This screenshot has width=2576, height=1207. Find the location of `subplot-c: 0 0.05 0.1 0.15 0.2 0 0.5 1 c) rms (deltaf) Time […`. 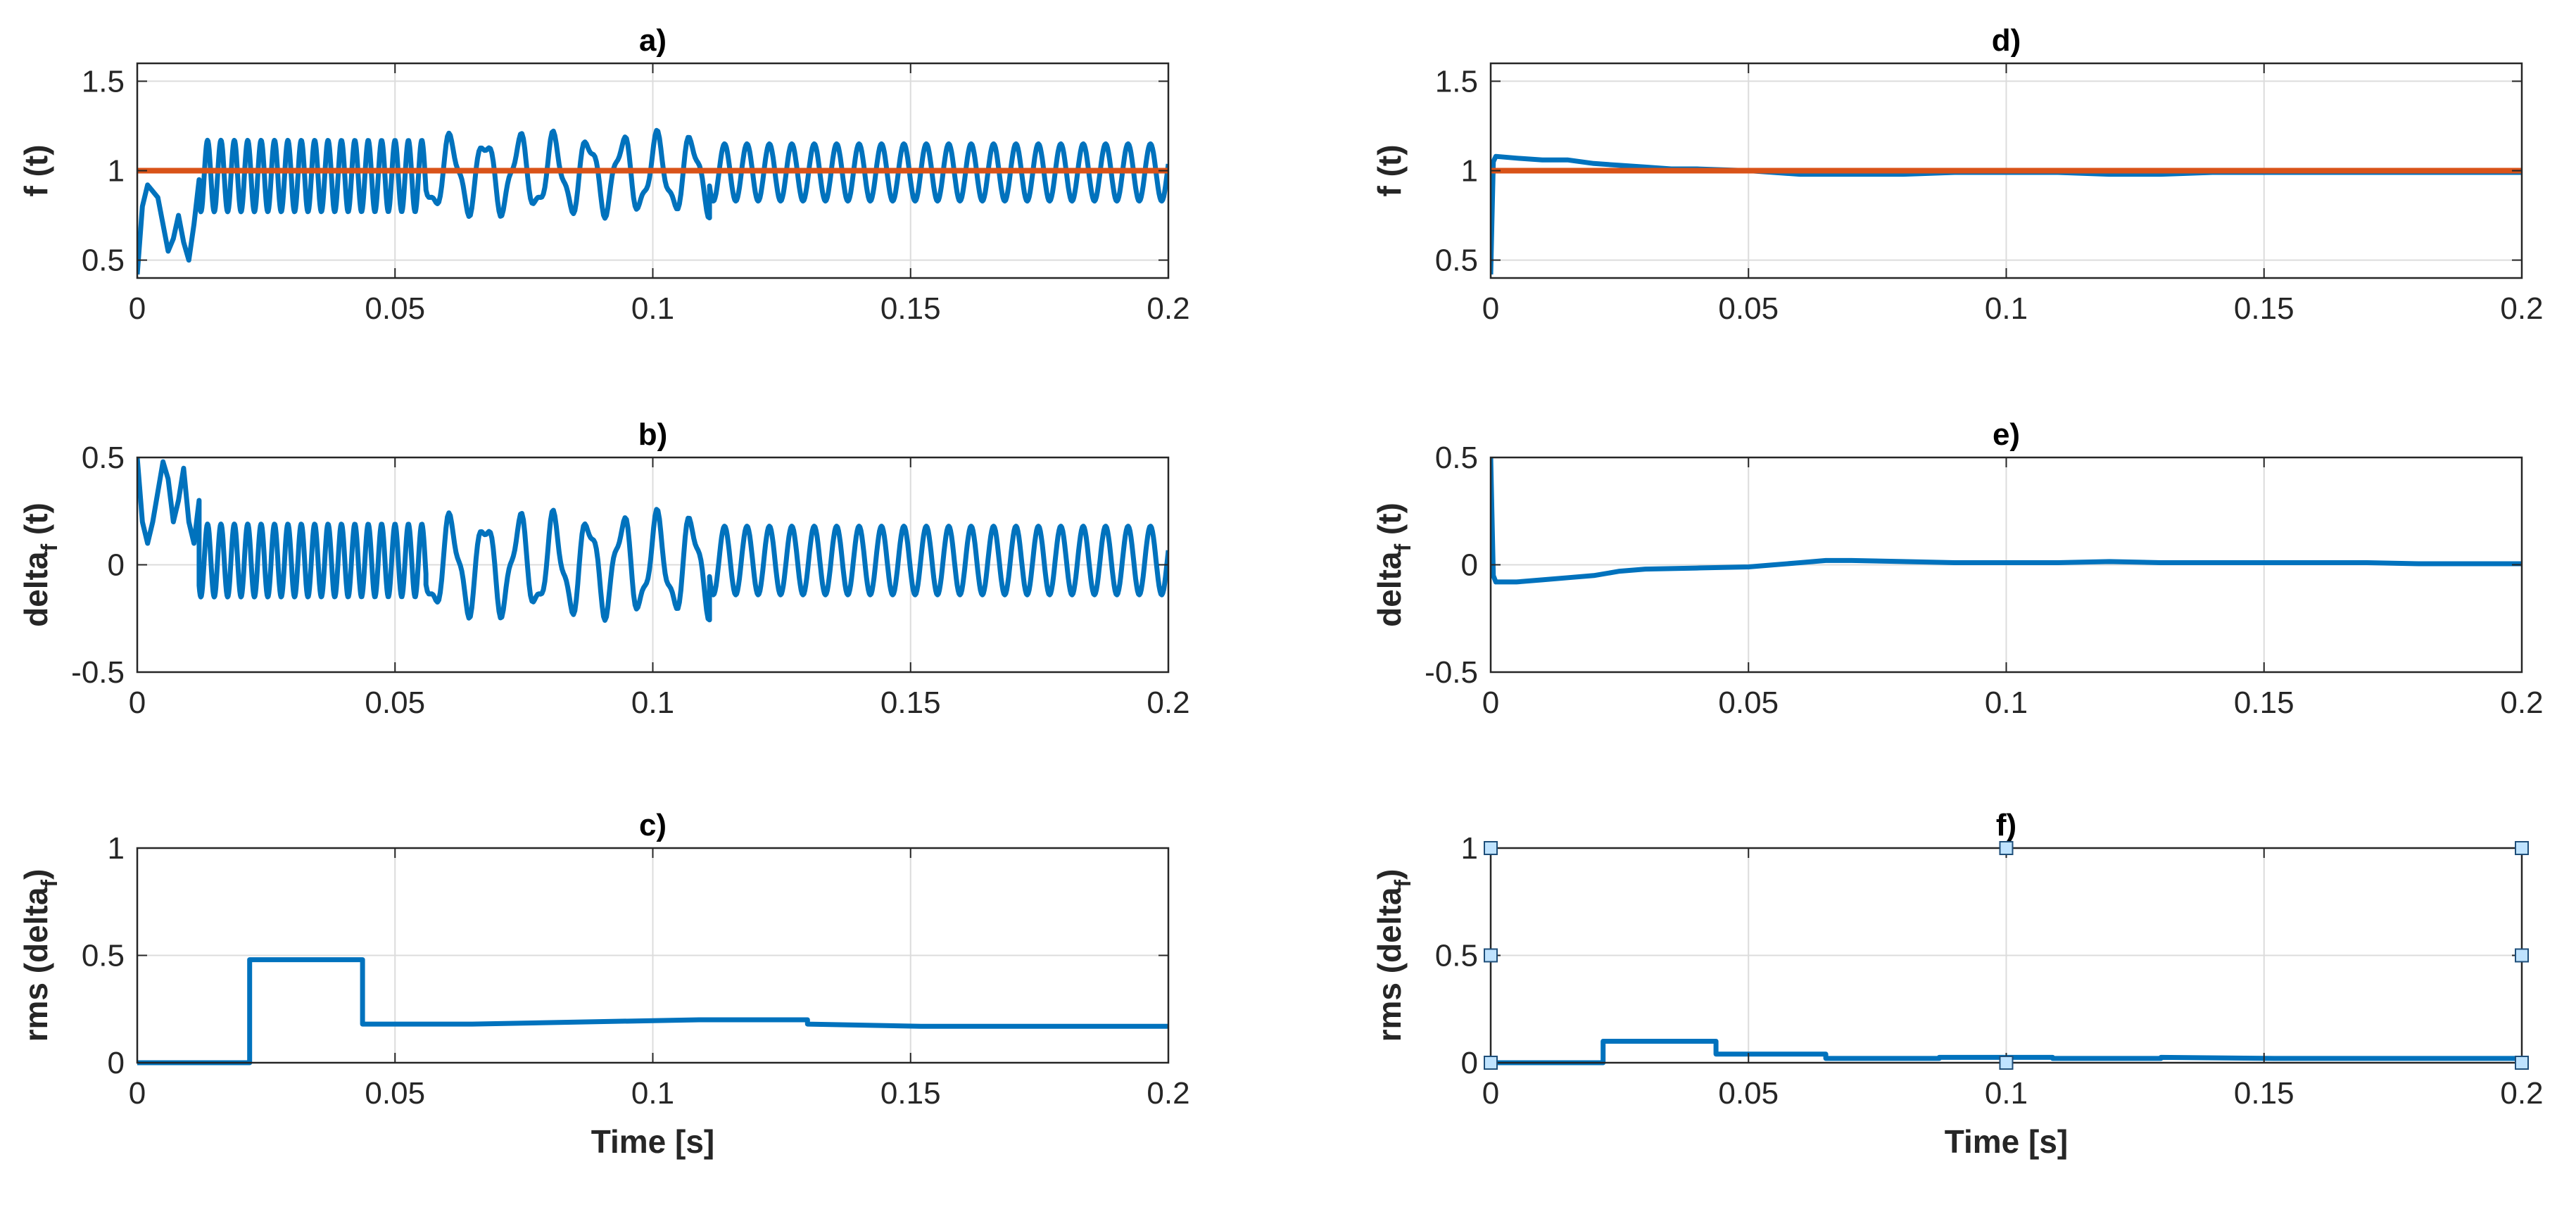

subplot-c: 0 0.05 0.1 0.15 0.2 0 0.5 1 c) rms (deltaf) Time [… is located at coordinates (604, 984).